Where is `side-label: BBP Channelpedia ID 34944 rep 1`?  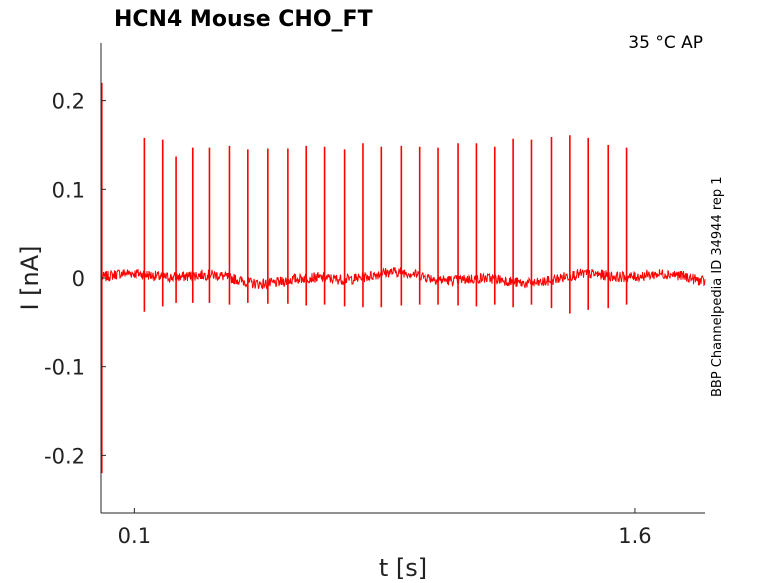
side-label: BBP Channelpedia ID 34944 rep 1 is located at coordinates (717, 286).